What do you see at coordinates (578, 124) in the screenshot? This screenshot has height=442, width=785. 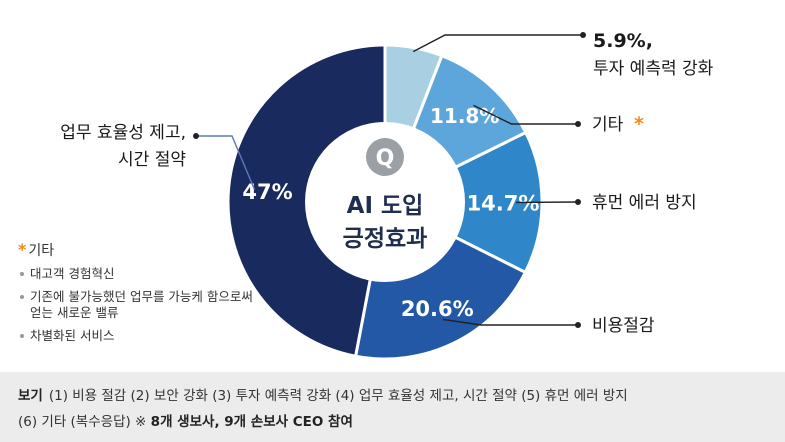 I see `callout-dot-other` at bounding box center [578, 124].